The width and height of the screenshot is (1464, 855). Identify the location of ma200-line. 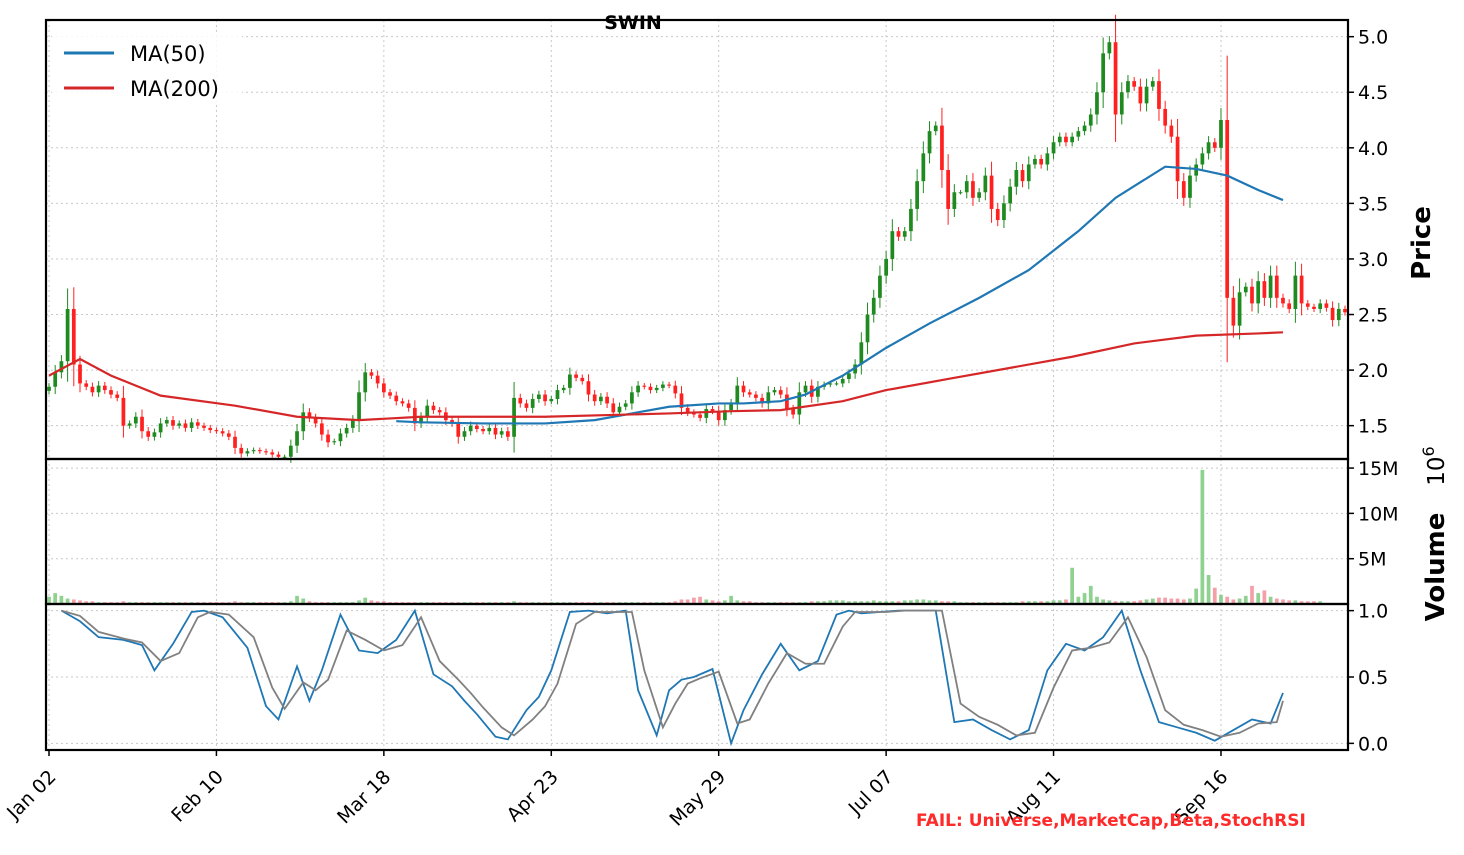
(666, 376).